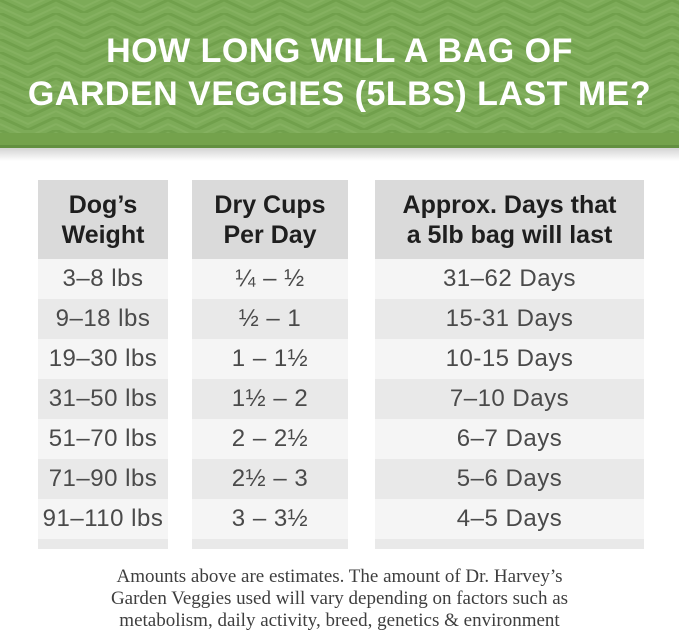 Image resolution: width=679 pixels, height=636 pixels. What do you see at coordinates (270, 204) in the screenshot?
I see `column-header-line1: Dry Cups` at bounding box center [270, 204].